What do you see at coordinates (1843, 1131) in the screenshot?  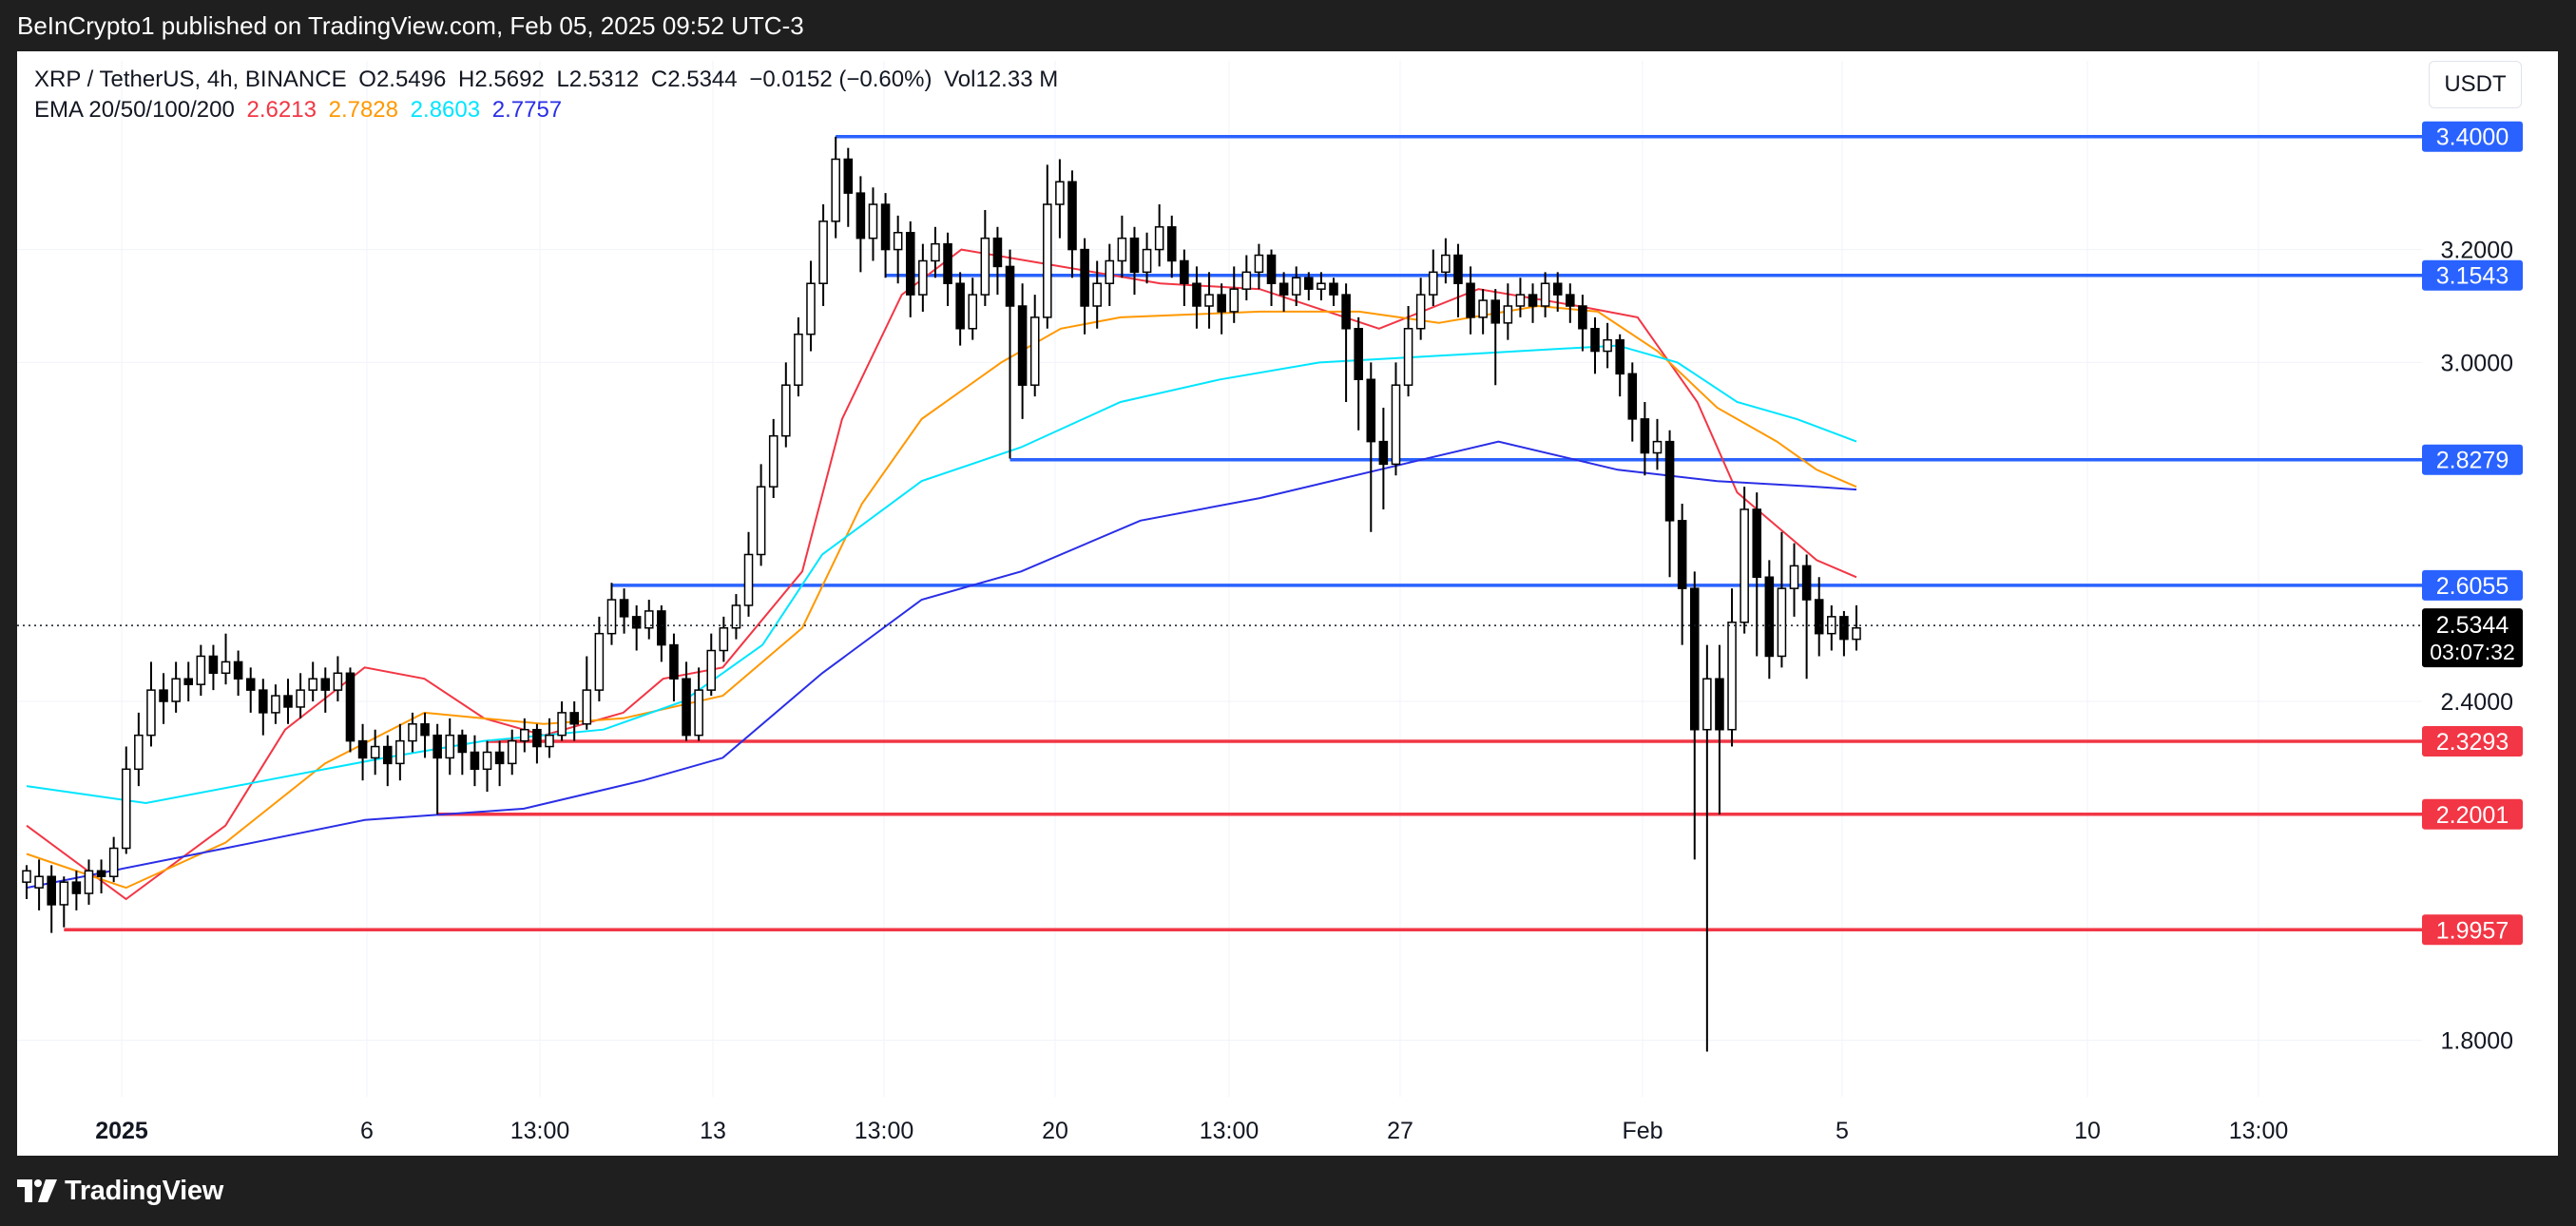 I see `x-tick-label: 5` at bounding box center [1843, 1131].